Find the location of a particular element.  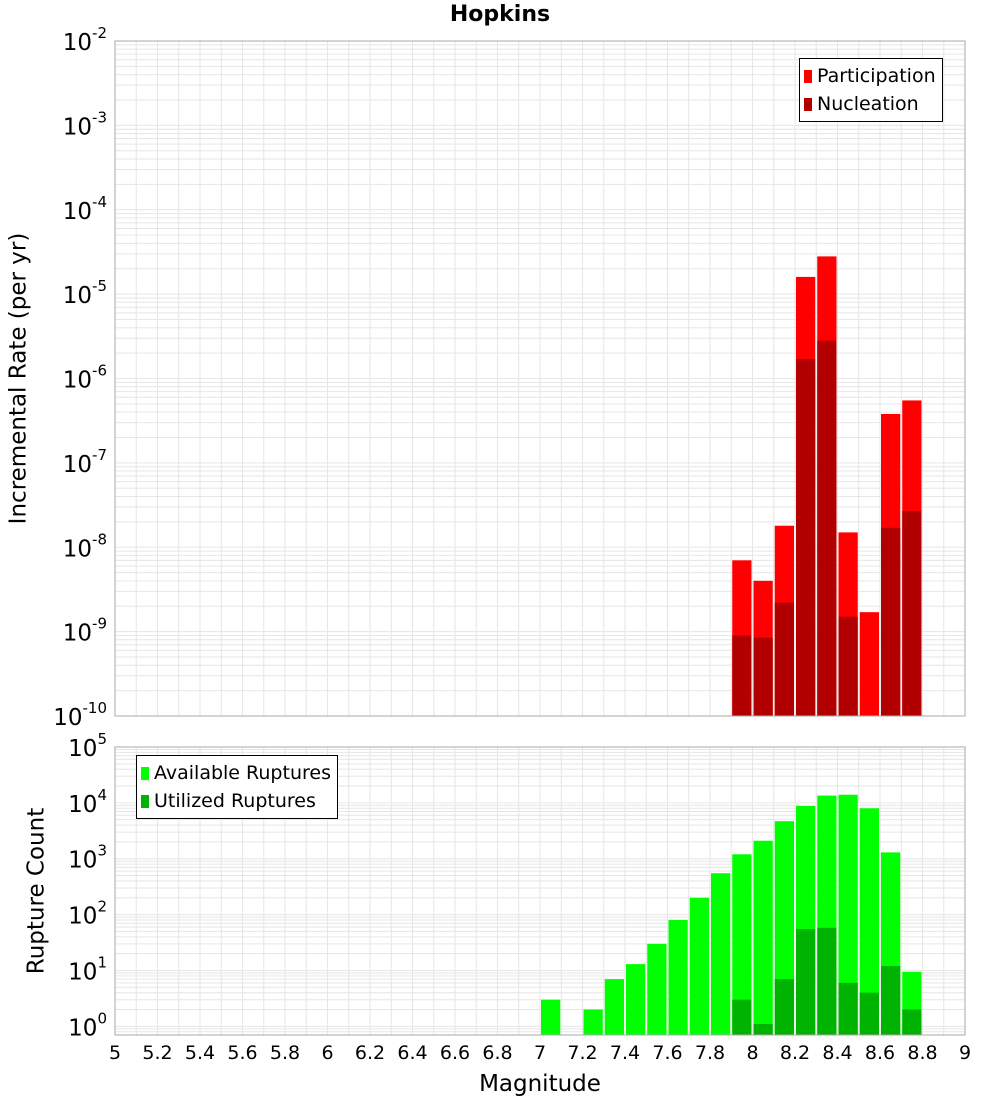

counts-ytick-label: 10² is located at coordinates (87, 914).